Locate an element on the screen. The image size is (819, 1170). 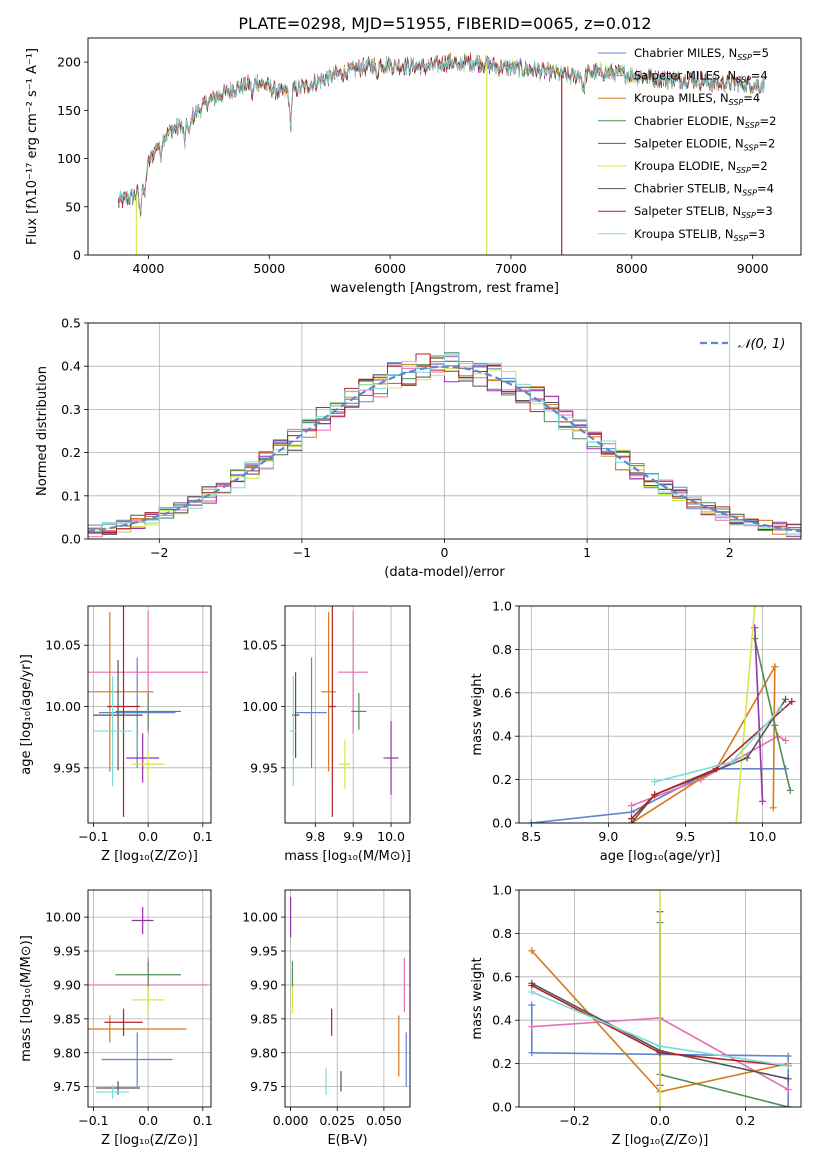
y-tick-label: 100 is located at coordinates (69, 158).